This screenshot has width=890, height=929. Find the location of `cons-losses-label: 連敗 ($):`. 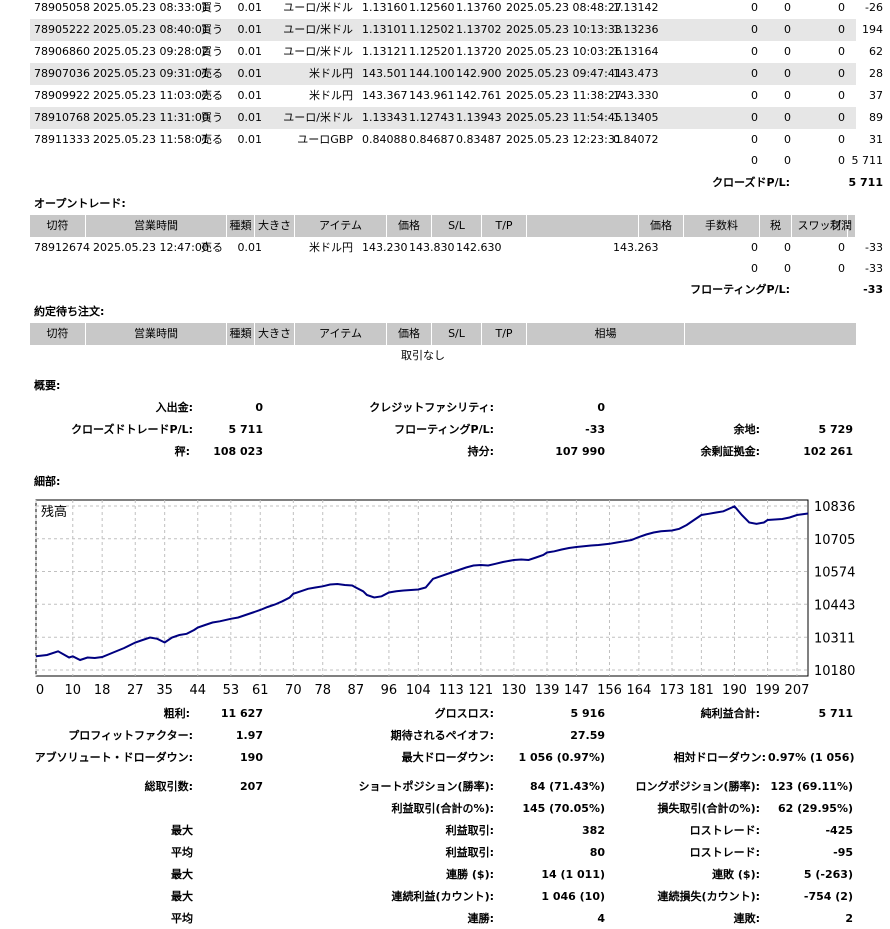

cons-losses-label: 連敗 ($): is located at coordinates (736, 874).